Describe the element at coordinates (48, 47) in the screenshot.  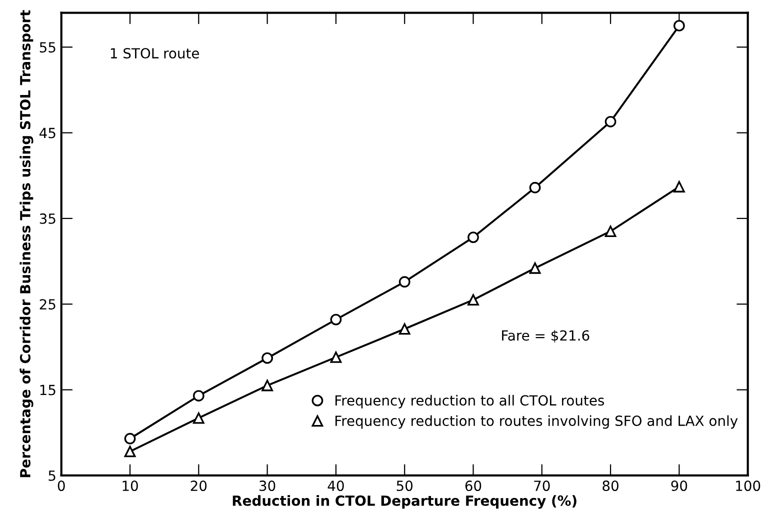
I see `y-tick-label: 55` at that location.